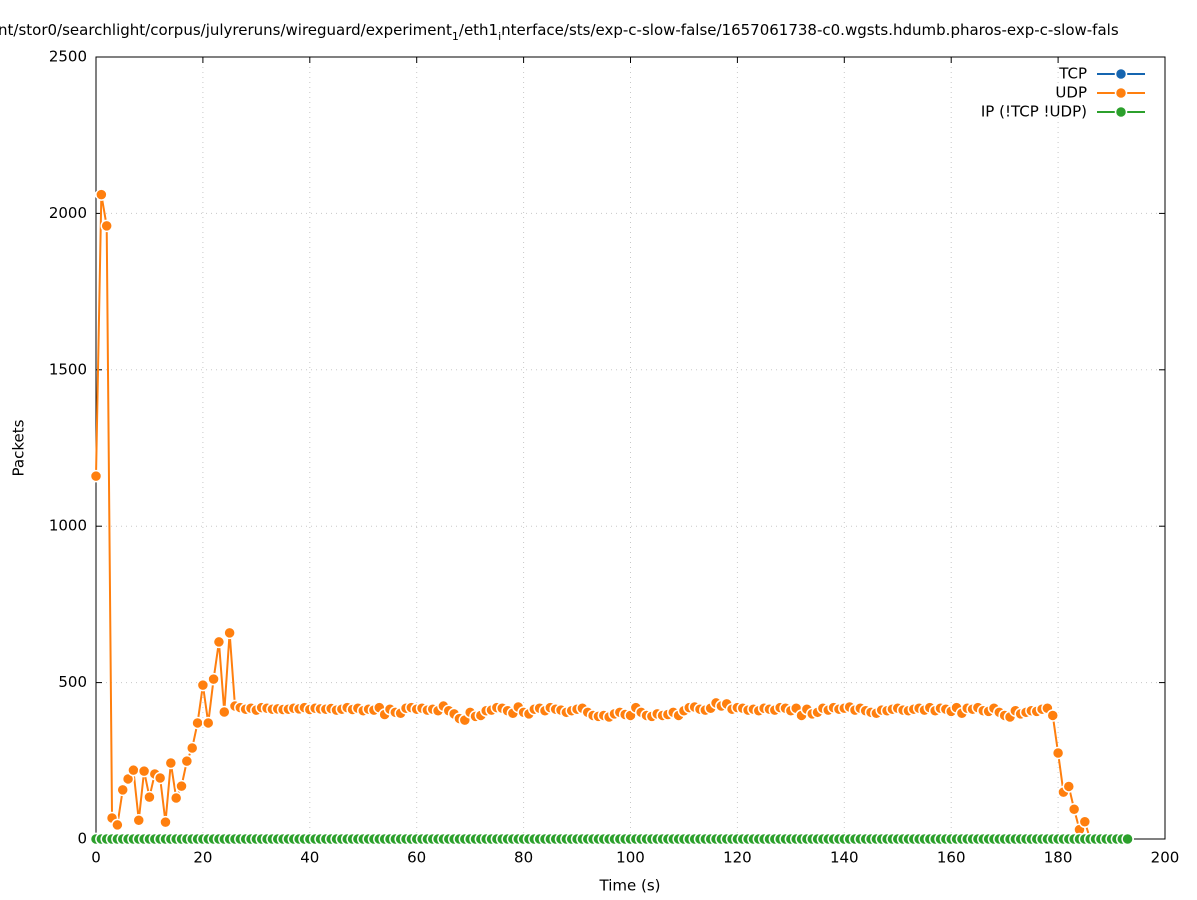 This screenshot has height=900, width=1197. I want to click on x-axis-label: Time (s), so click(630, 886).